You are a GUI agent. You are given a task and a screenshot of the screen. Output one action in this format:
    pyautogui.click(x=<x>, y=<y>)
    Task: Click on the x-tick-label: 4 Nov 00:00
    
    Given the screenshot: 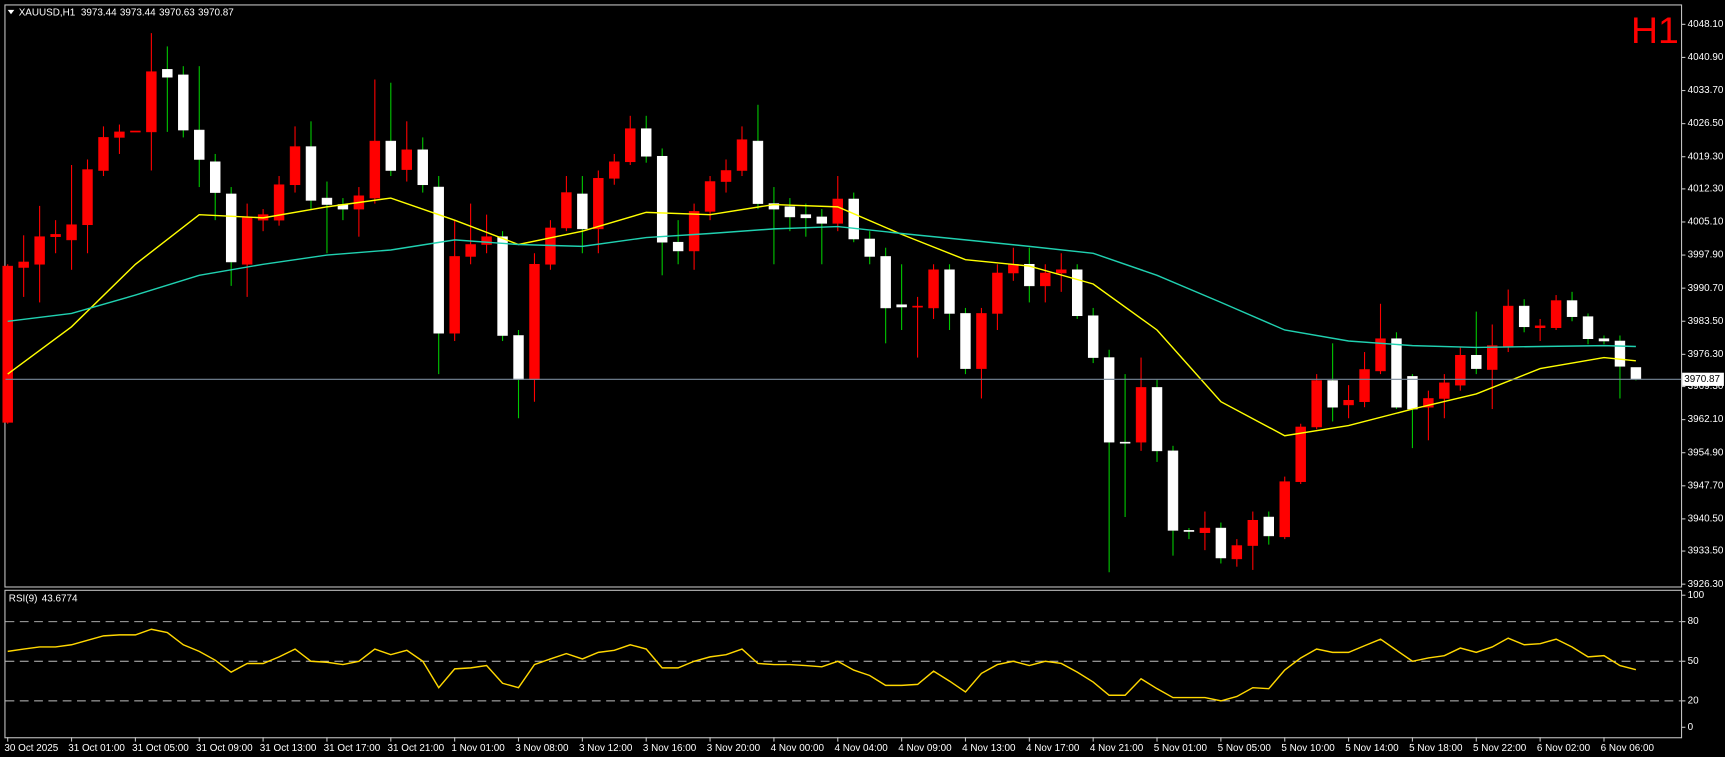 What is the action you would take?
    pyautogui.click(x=798, y=748)
    